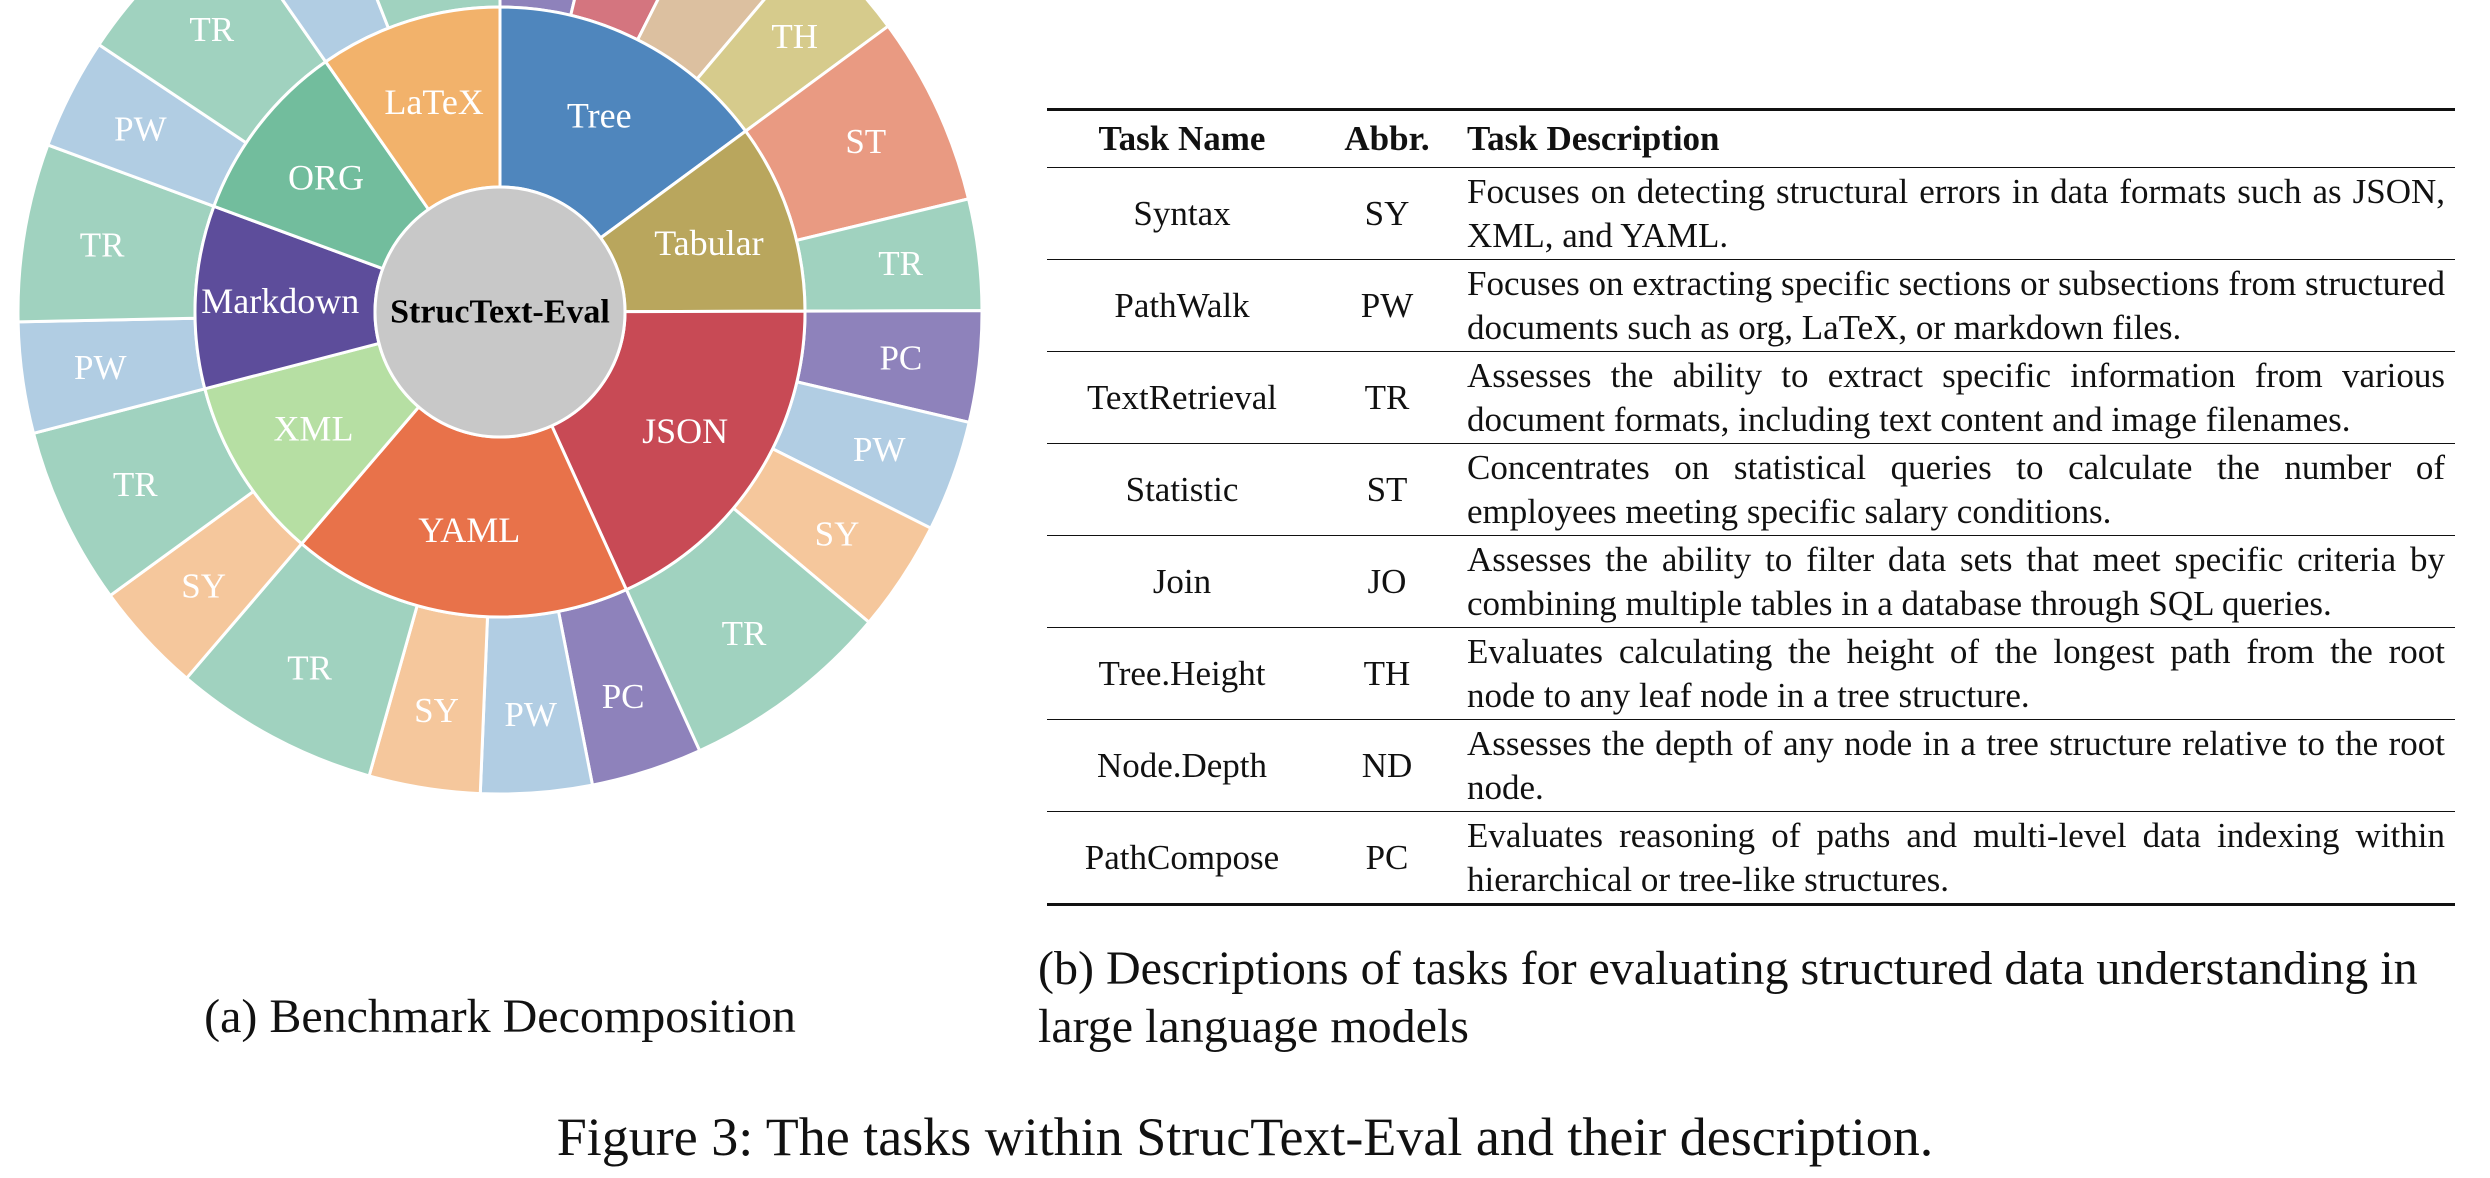 Image resolution: width=2490 pixels, height=1178 pixels. What do you see at coordinates (1387, 673) in the screenshot?
I see `task-abbr-cell: TH` at bounding box center [1387, 673].